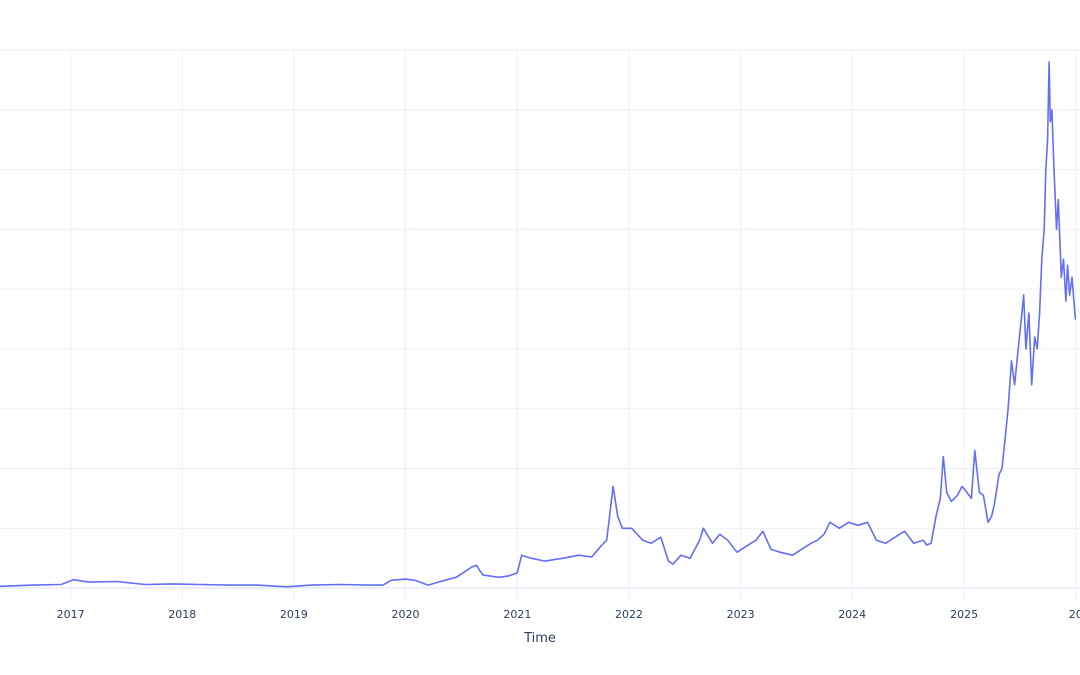 This screenshot has width=1080, height=675. What do you see at coordinates (294, 614) in the screenshot?
I see `x-tick-label: 2019` at bounding box center [294, 614].